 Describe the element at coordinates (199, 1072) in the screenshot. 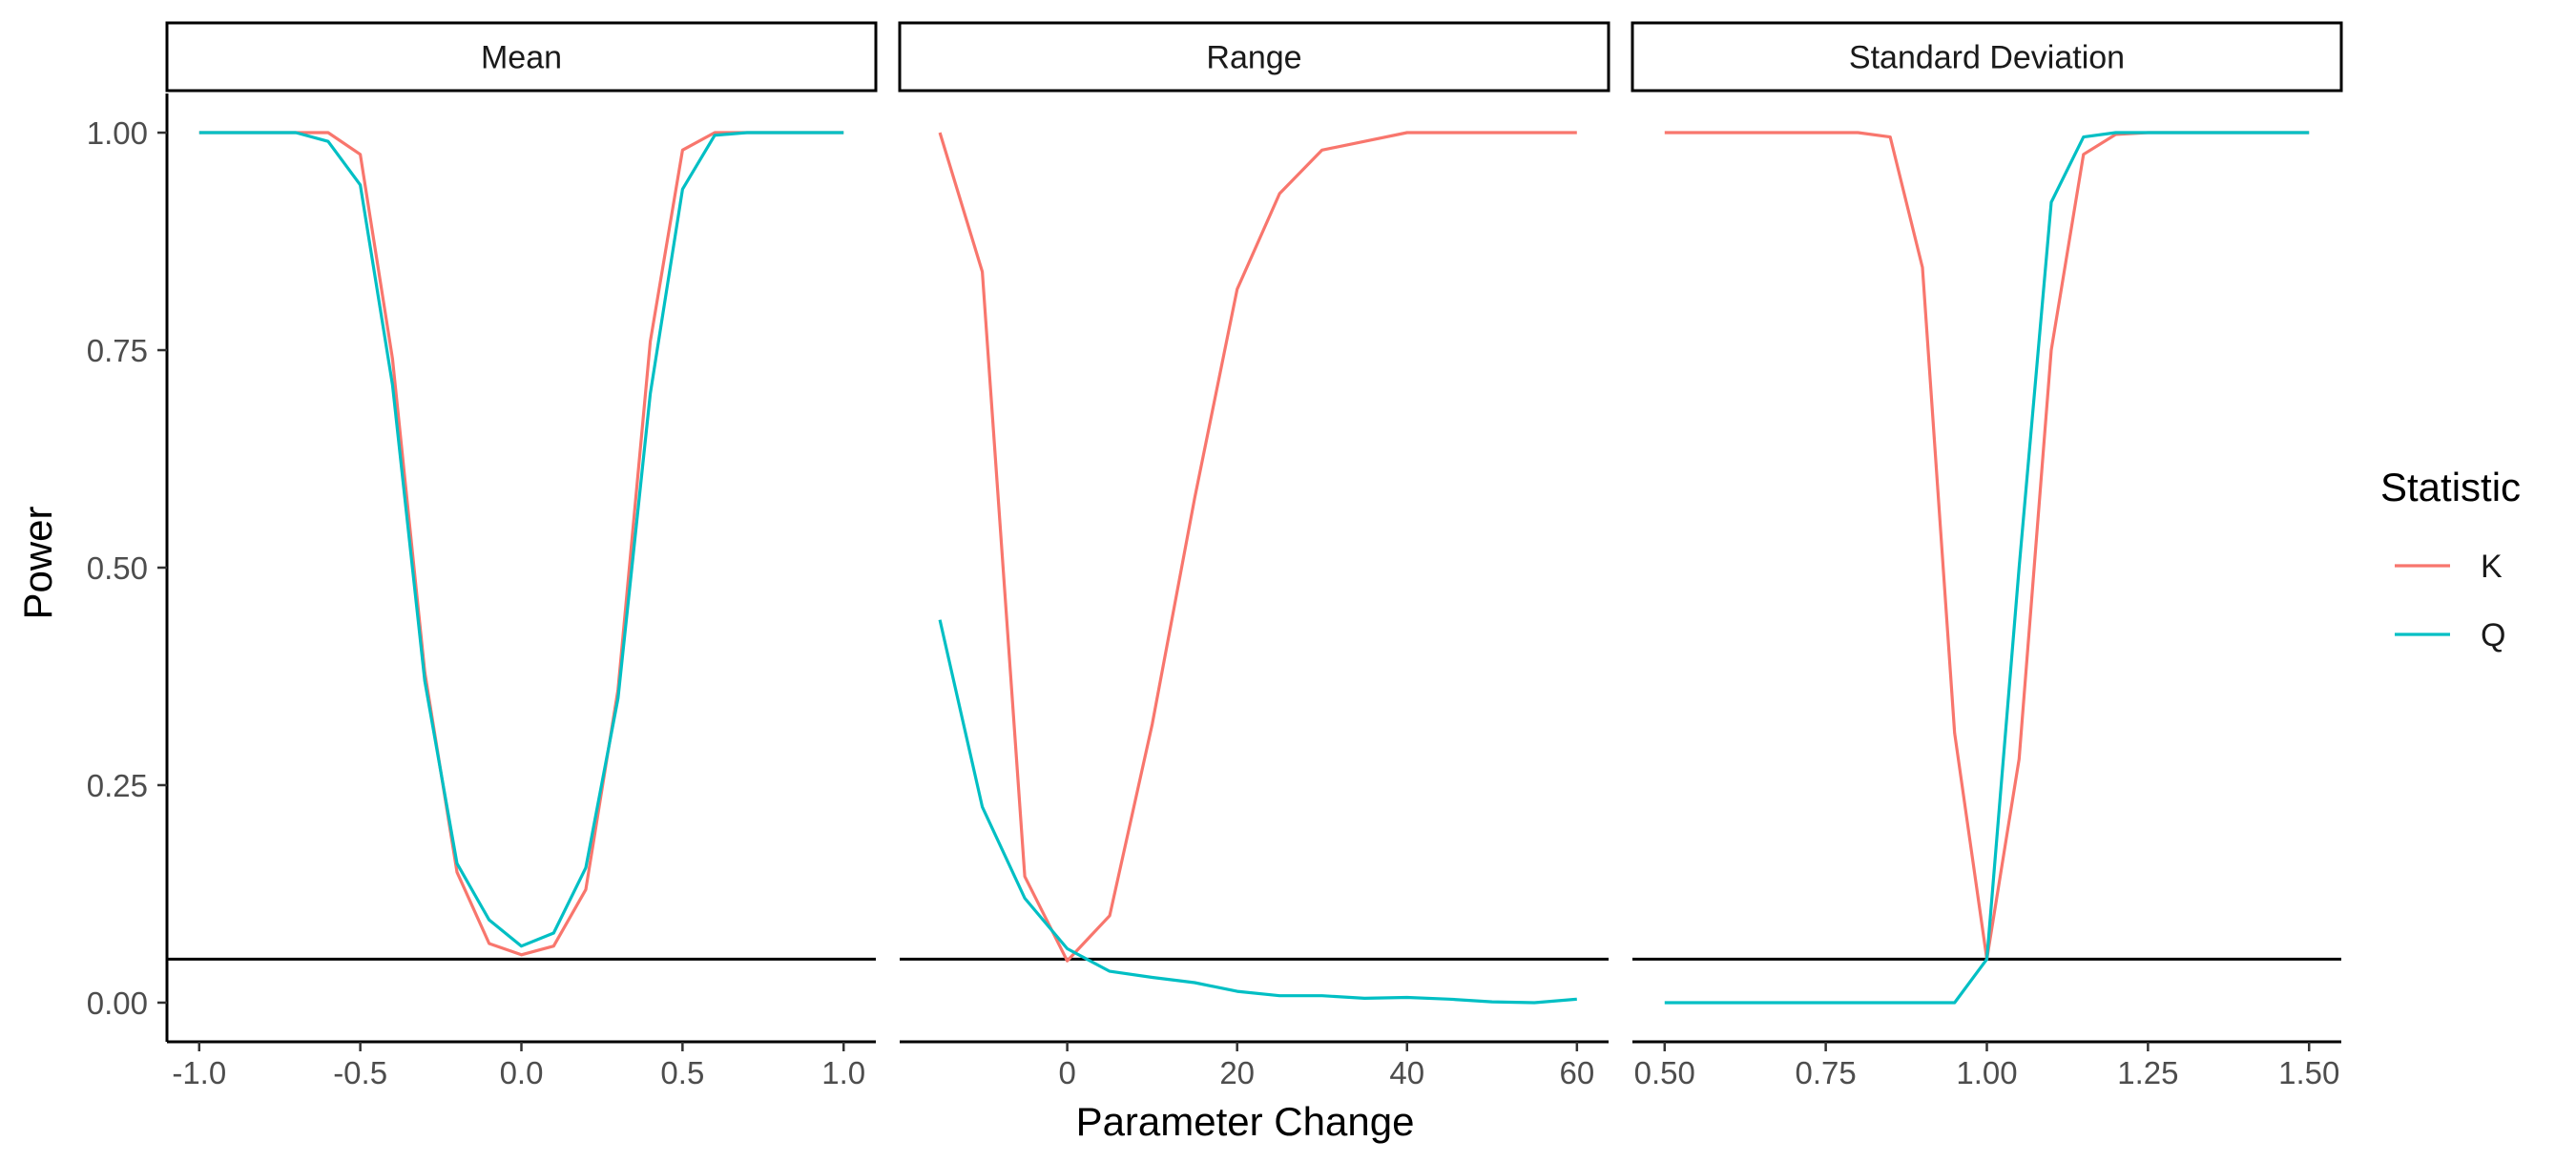

I see `x-tick-label: -1.0` at that location.